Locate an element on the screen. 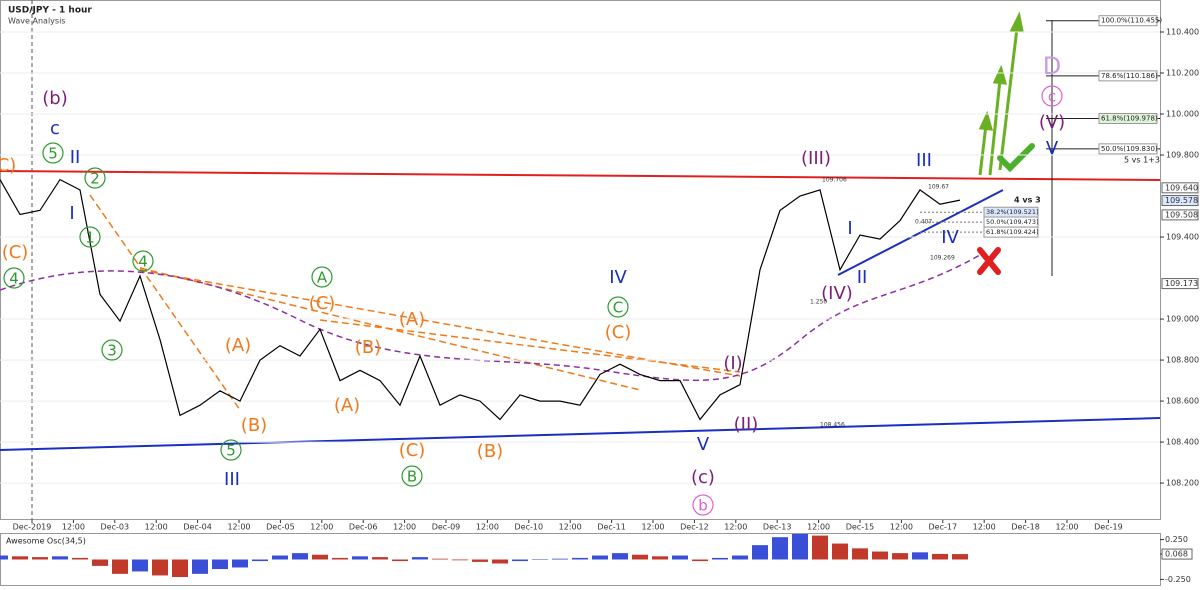  y-tick-label: 108.800 is located at coordinates (1182, 360).